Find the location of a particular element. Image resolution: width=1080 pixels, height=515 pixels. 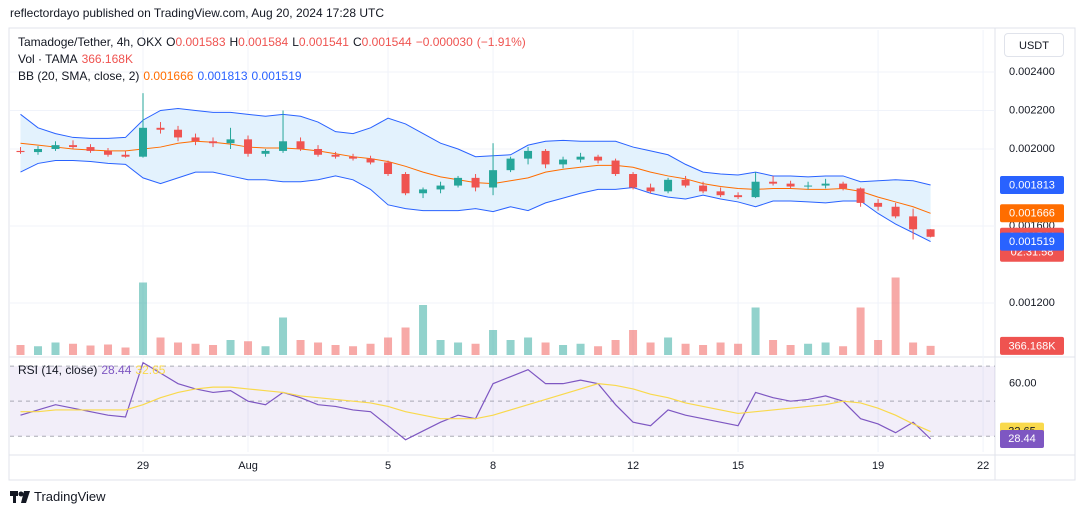

legend-value: 0.001541 is located at coordinates (323, 42).